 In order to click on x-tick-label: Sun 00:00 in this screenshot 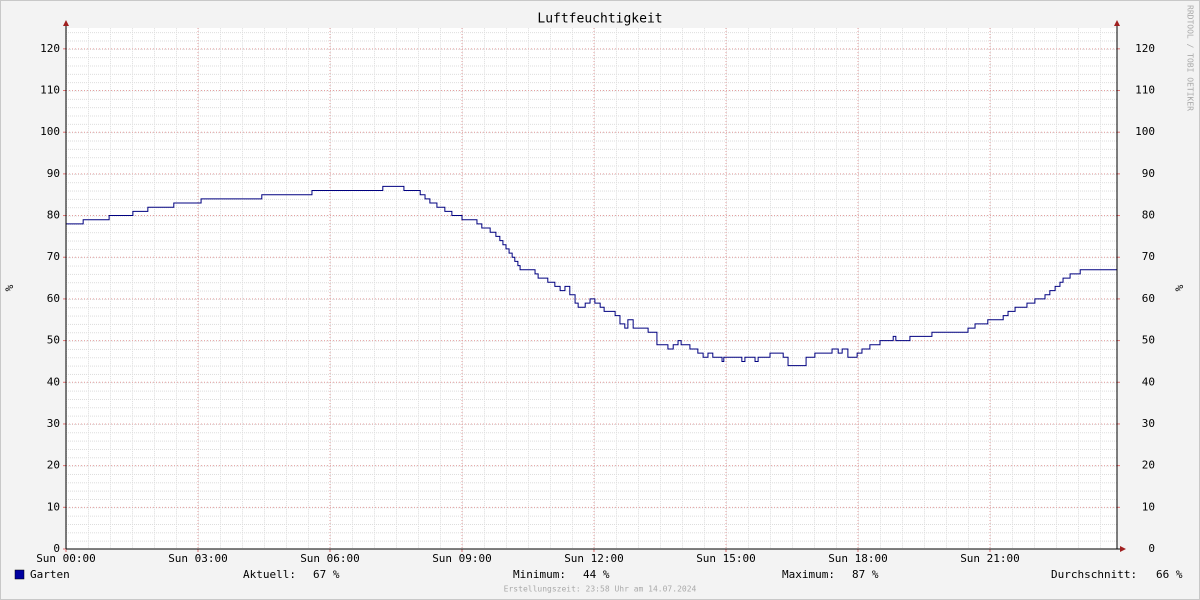, I will do `click(66, 558)`.